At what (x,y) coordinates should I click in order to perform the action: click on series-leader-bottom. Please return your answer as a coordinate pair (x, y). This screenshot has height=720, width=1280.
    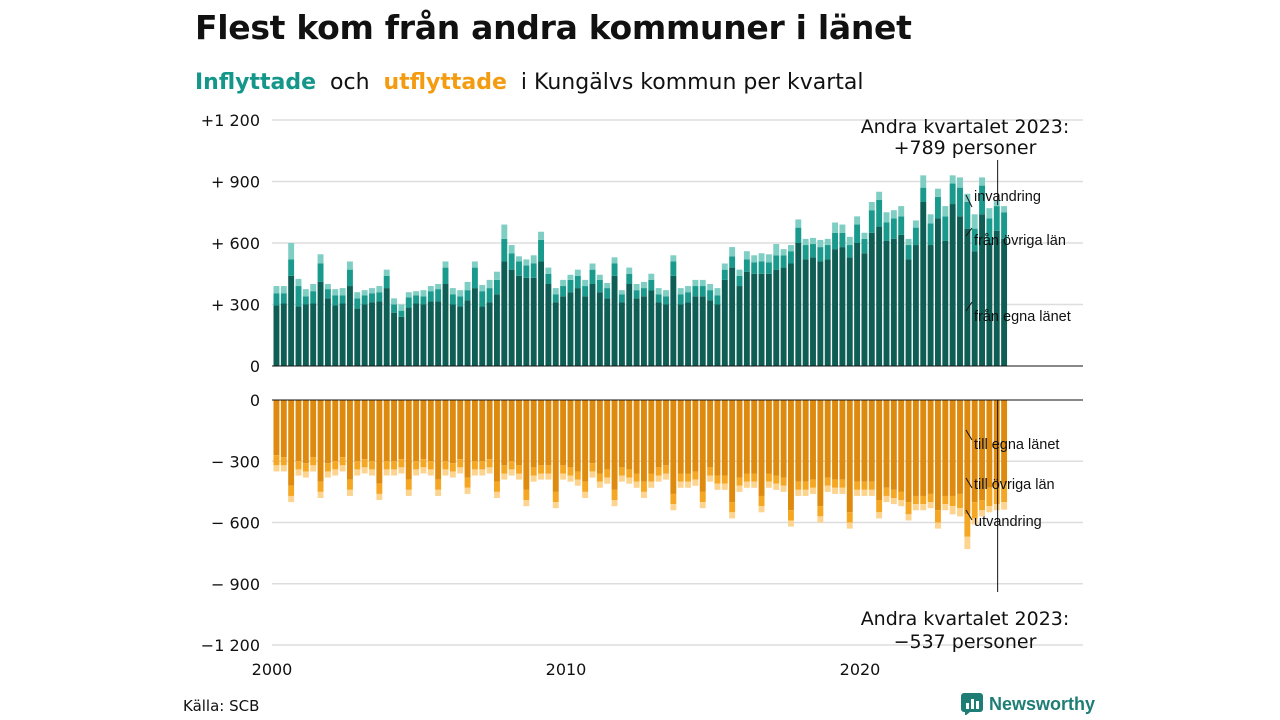
    Looking at the image, I should click on (969, 515).